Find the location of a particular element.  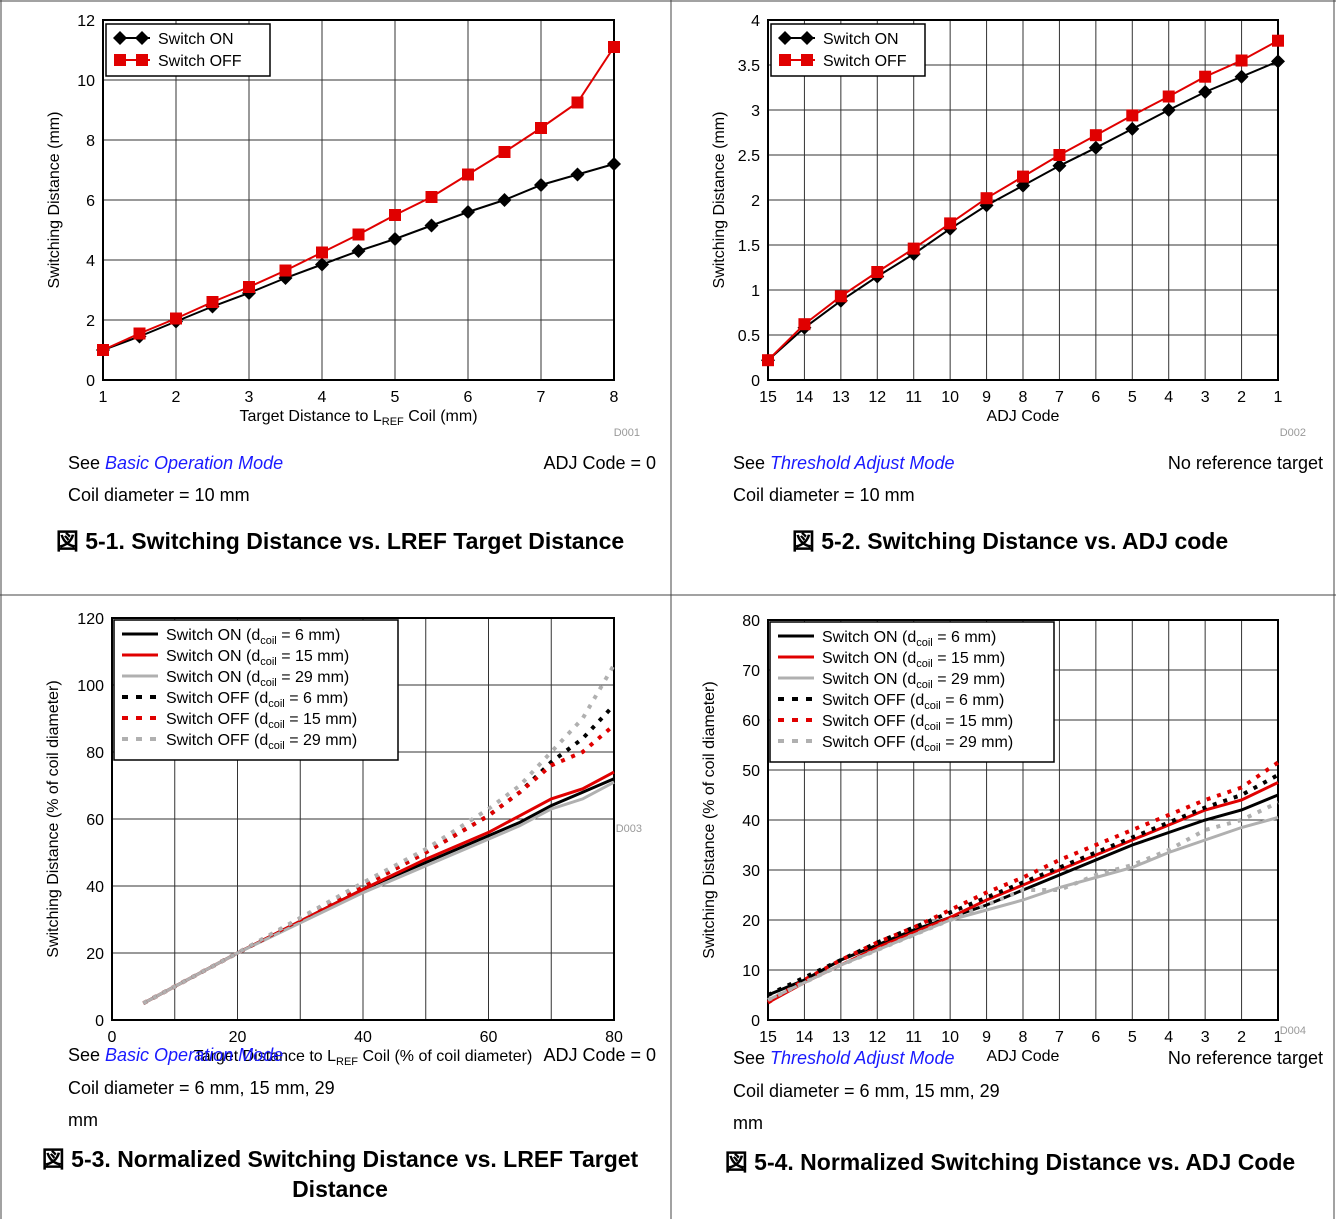

x-axis-label: ADJ Code is located at coordinates (1023, 1056).